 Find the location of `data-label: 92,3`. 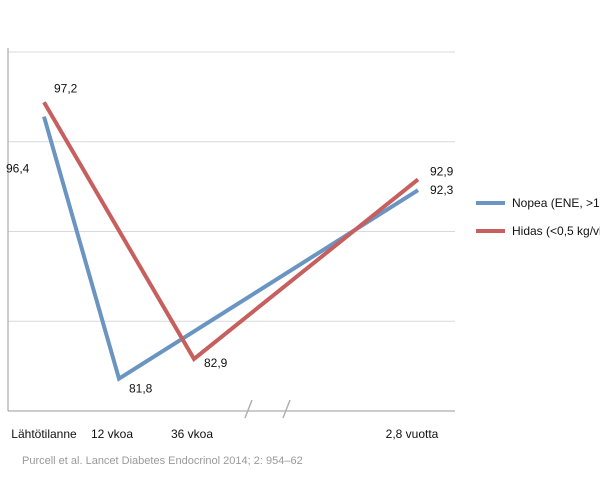

data-label: 92,3 is located at coordinates (442, 190).